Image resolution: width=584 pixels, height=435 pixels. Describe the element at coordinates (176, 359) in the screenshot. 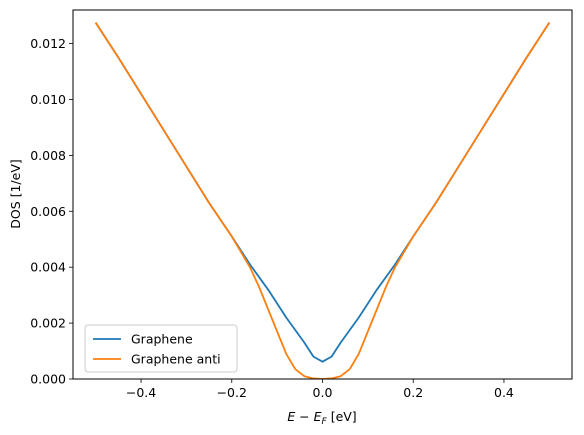

I see `legend-label-graphene-anti: Graphene anti` at that location.